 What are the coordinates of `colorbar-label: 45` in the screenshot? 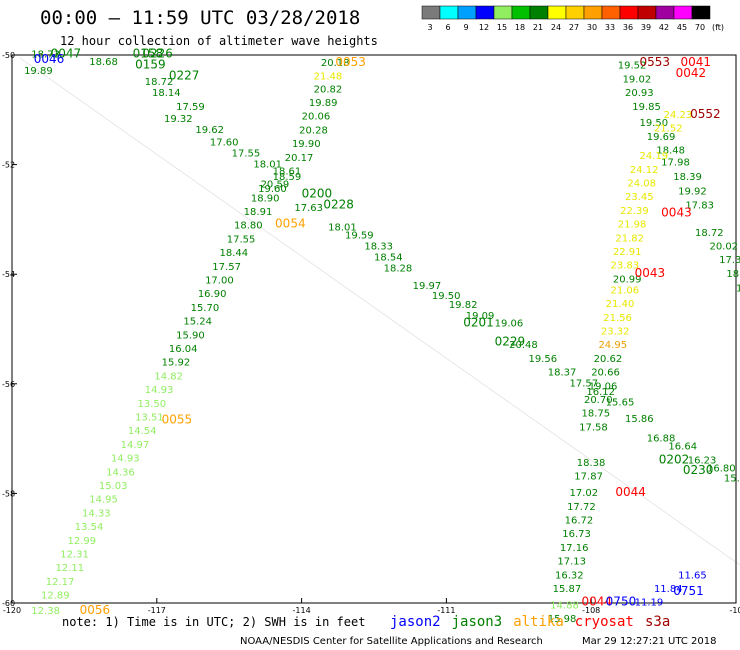 It's located at (682, 27).